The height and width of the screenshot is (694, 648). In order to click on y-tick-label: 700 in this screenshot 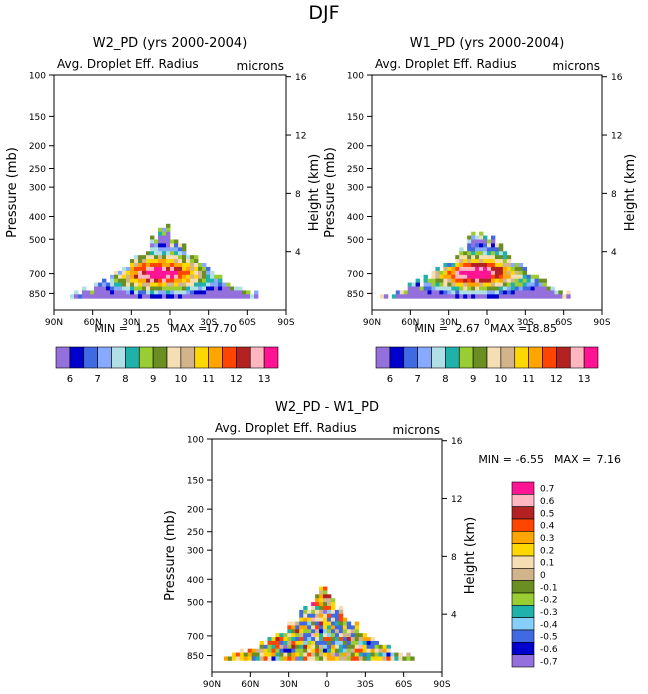, I will do `click(355, 275)`.